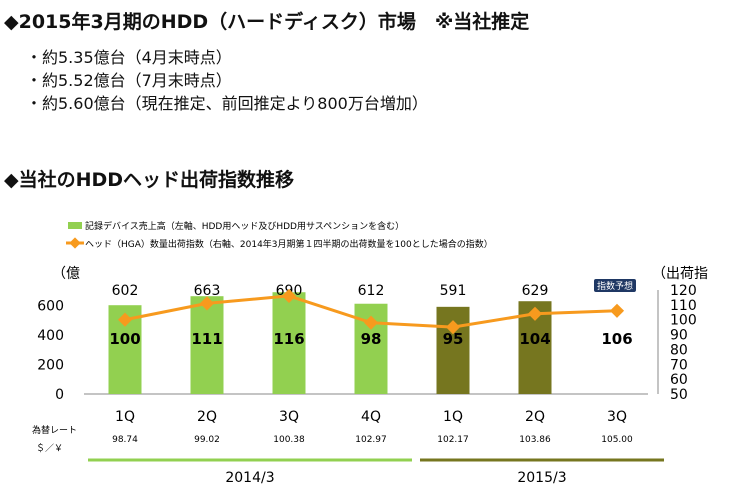 Image resolution: width=750 pixels, height=487 pixels. Describe the element at coordinates (679, 336) in the screenshot. I see `right-axis-tick: 90` at that location.